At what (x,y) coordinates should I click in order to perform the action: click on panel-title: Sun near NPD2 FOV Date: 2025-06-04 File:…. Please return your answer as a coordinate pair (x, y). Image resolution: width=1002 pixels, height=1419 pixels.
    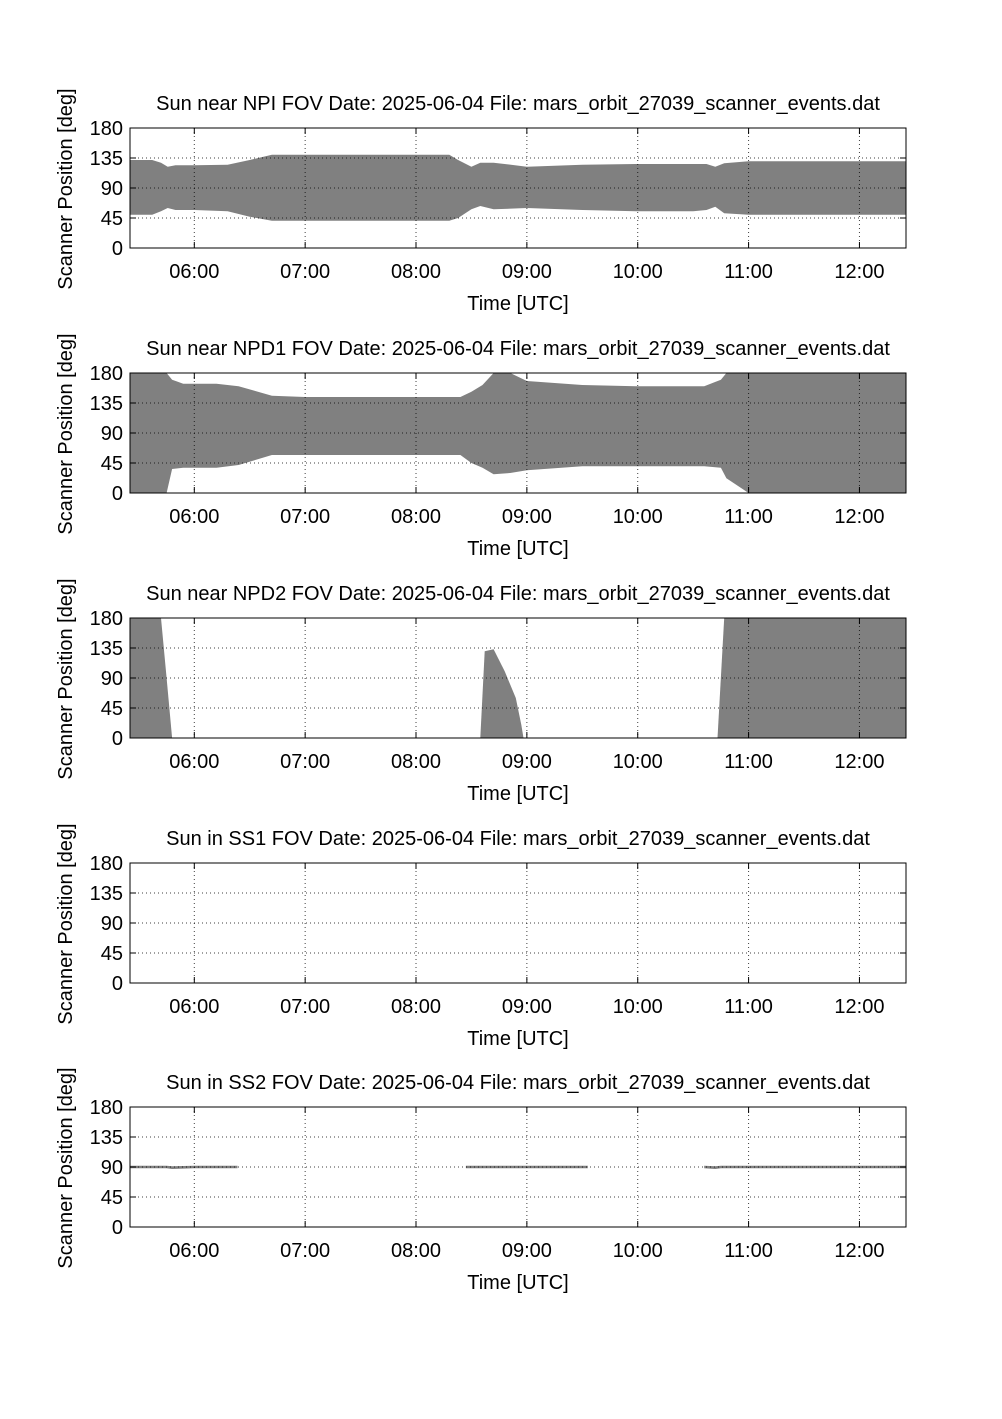
    Looking at the image, I should click on (518, 594).